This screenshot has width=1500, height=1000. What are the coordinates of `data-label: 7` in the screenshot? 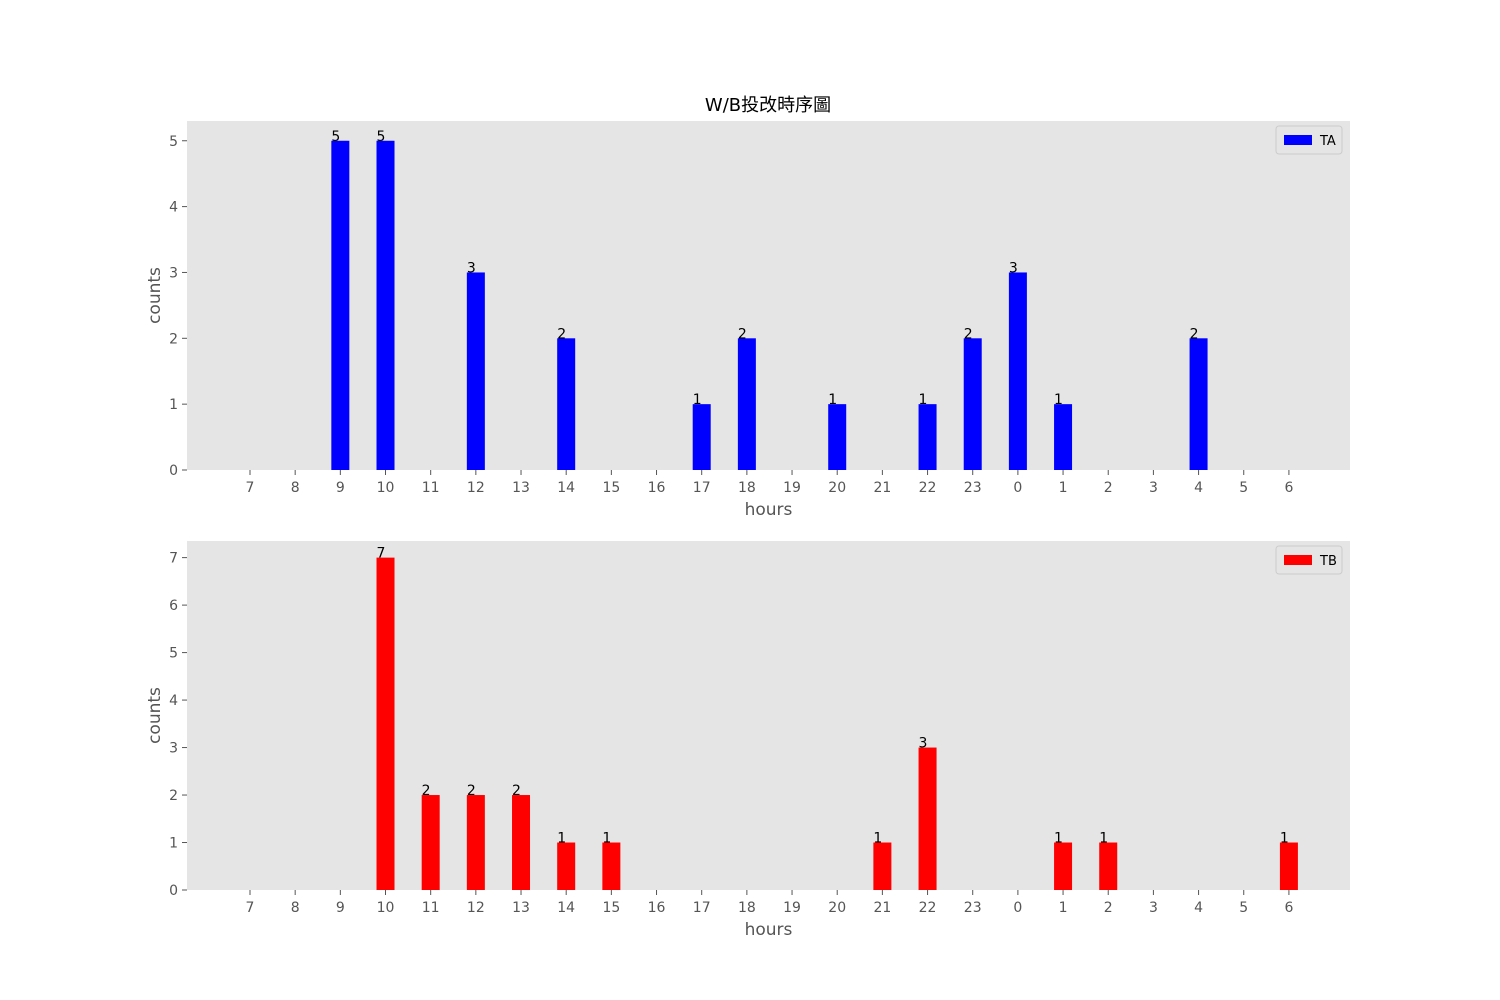 It's located at (381, 554).